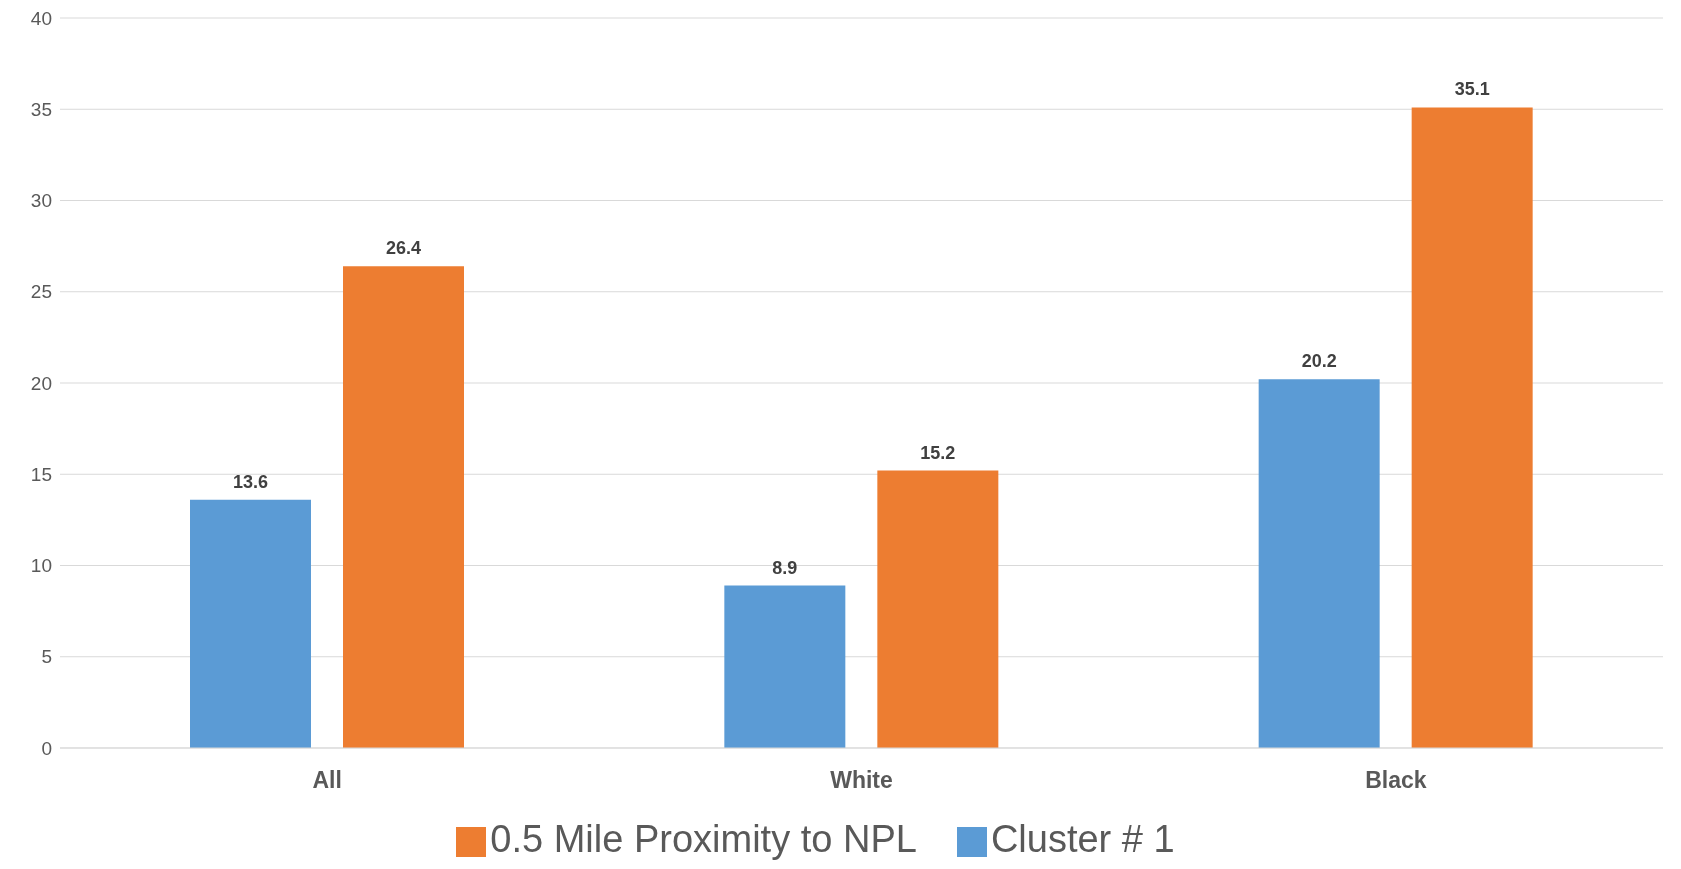 The height and width of the screenshot is (869, 1681). I want to click on y-tick-label: 20, so click(41, 383).